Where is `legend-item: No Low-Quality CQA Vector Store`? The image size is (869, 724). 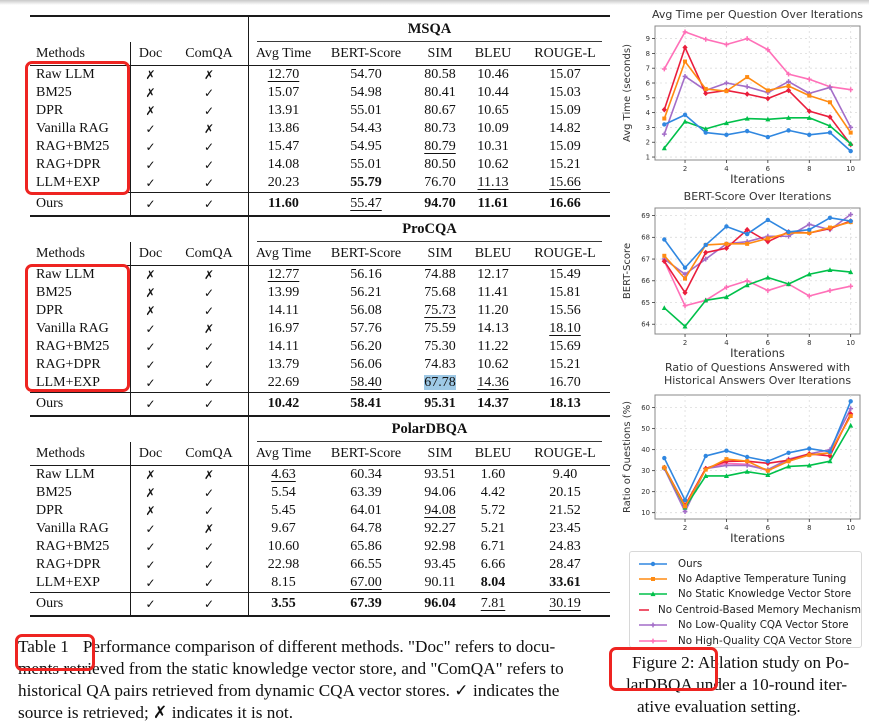 legend-item: No Low-Quality CQA Vector Store is located at coordinates (745, 625).